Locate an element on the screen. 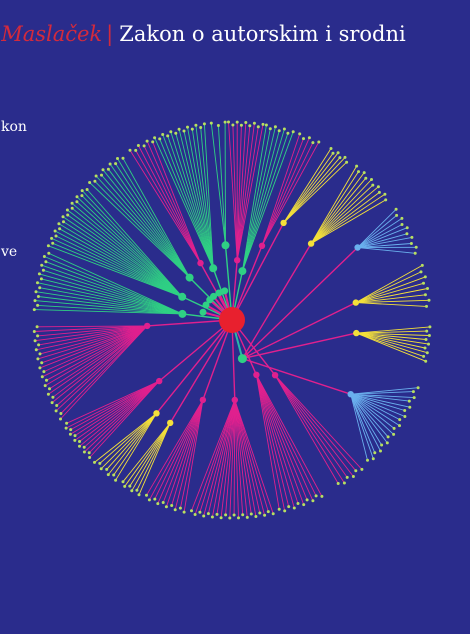 The image size is (470, 634). hub-node is located at coordinates (213, 296).